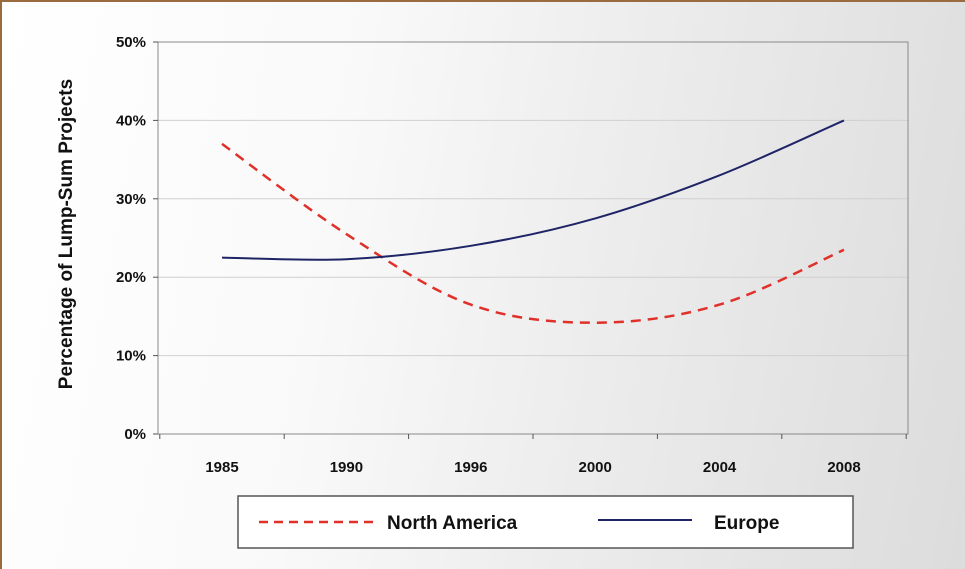 This screenshot has height=569, width=965. What do you see at coordinates (746, 523) in the screenshot?
I see `legend-label-europe: Europe` at bounding box center [746, 523].